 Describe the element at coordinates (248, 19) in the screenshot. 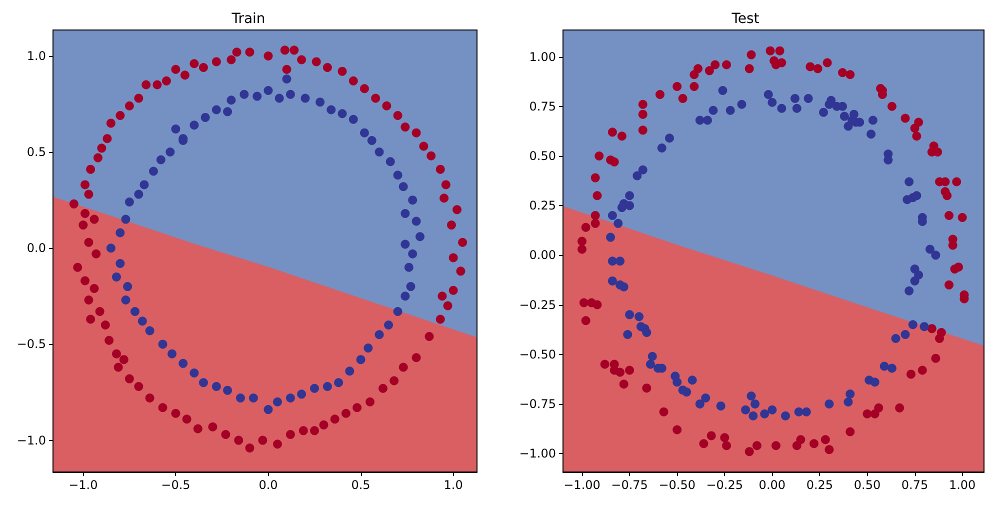

I see `chart-title: Train` at that location.